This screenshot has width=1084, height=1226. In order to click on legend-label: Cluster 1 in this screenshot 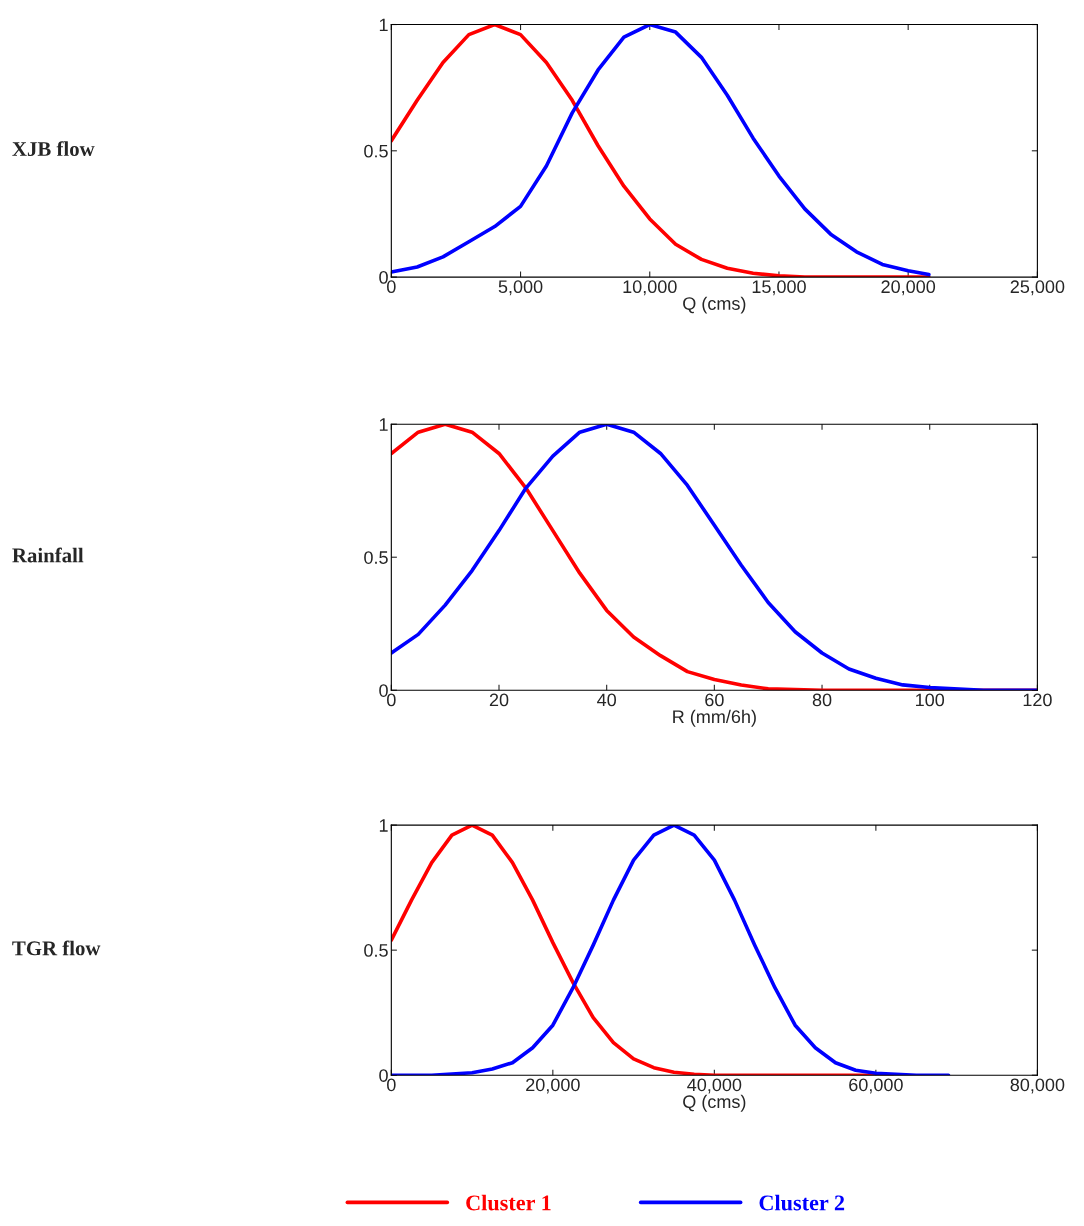, I will do `click(508, 1202)`.